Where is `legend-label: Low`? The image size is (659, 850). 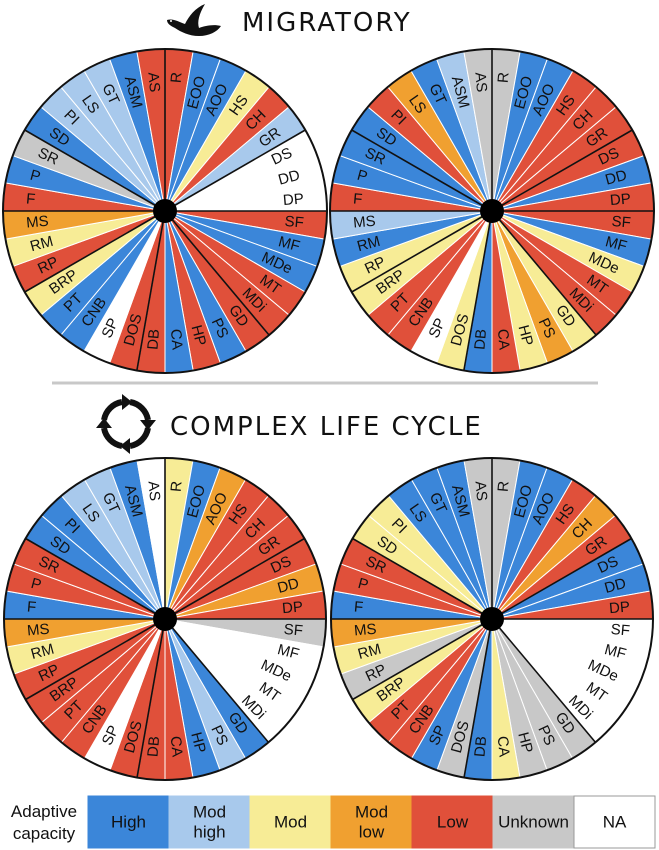
legend-label: Low is located at coordinates (453, 822).